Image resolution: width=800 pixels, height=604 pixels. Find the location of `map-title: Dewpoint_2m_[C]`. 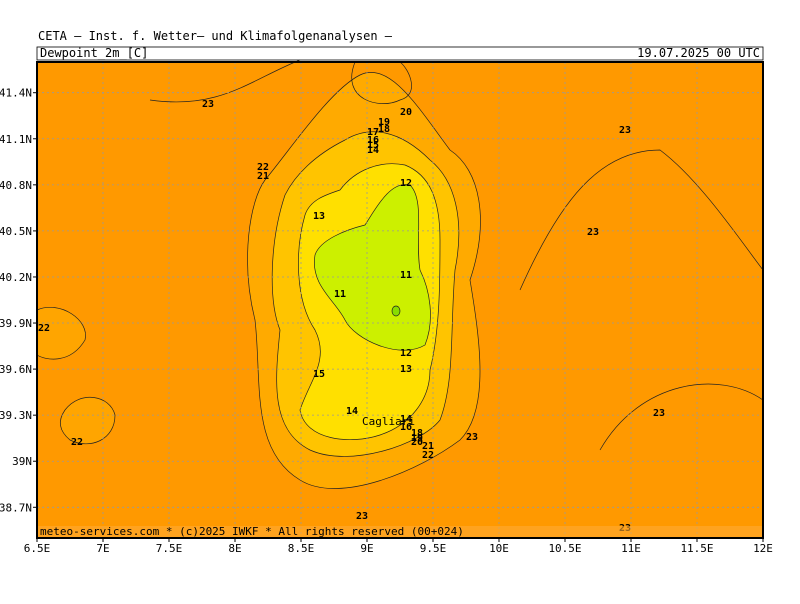

map-title: Dewpoint_2m_[C] is located at coordinates (94, 53).